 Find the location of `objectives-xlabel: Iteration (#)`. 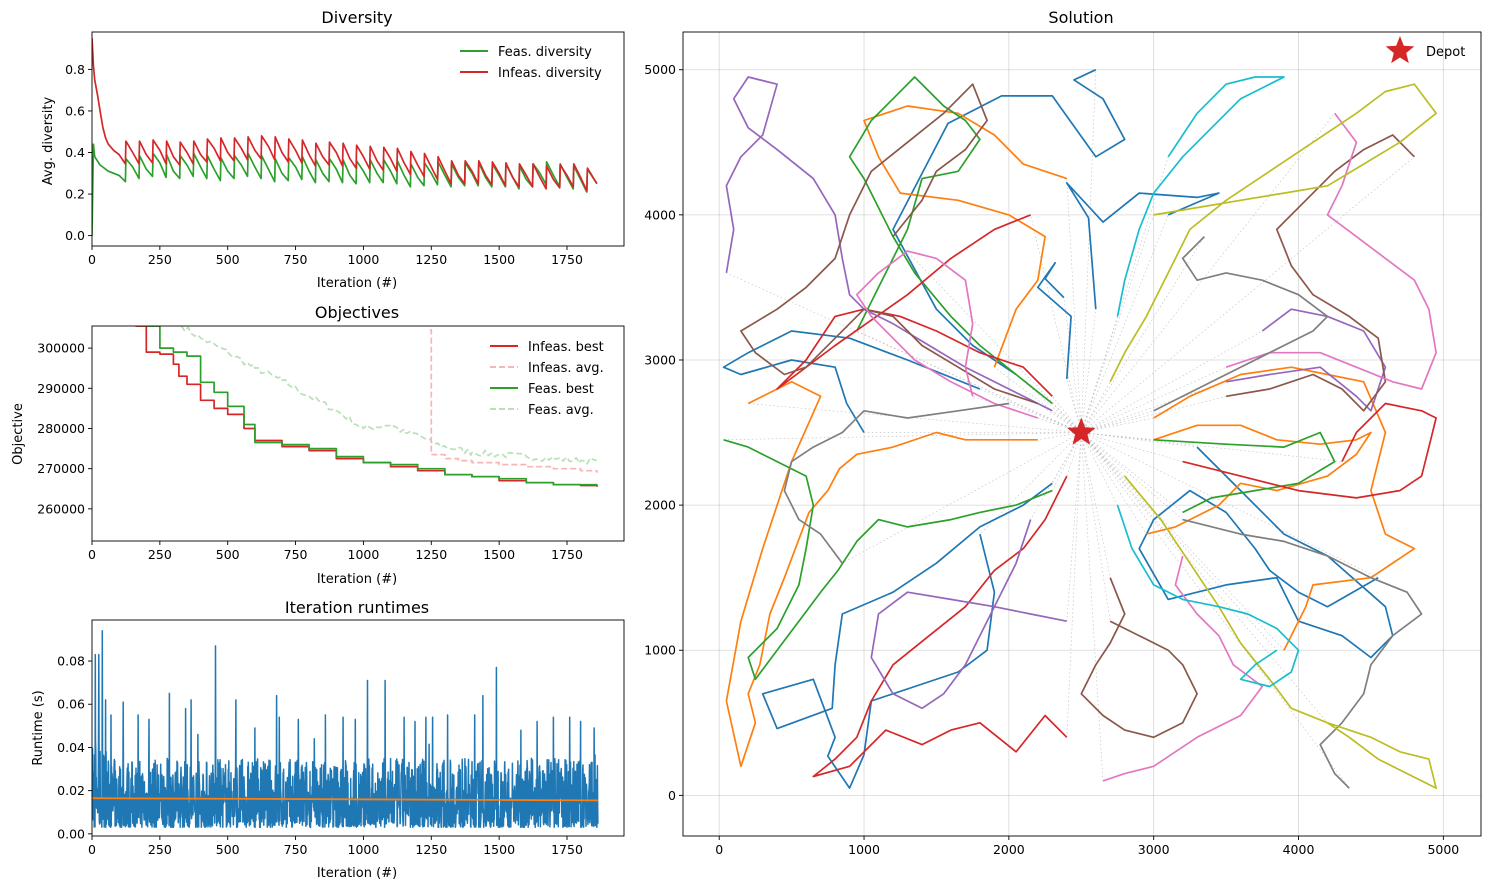

objectives-xlabel: Iteration (#) is located at coordinates (357, 579).